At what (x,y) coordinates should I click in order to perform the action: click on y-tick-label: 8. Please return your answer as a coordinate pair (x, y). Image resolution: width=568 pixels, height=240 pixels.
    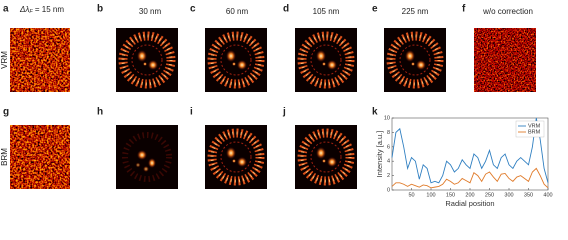
    Looking at the image, I should click on (388, 133).